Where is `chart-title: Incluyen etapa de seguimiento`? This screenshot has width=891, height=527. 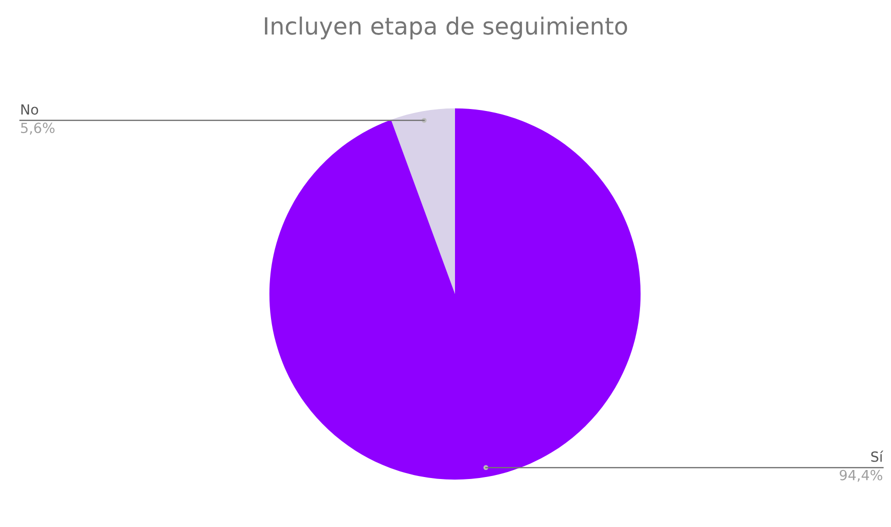 chart-title: Incluyen etapa de seguimiento is located at coordinates (446, 28).